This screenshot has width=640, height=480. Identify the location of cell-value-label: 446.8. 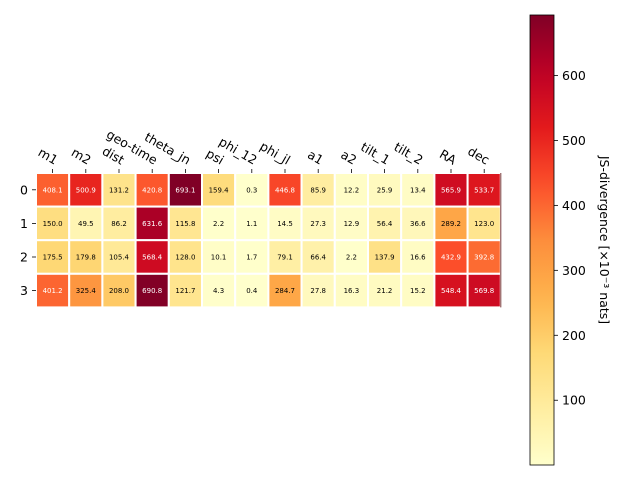
(285, 190).